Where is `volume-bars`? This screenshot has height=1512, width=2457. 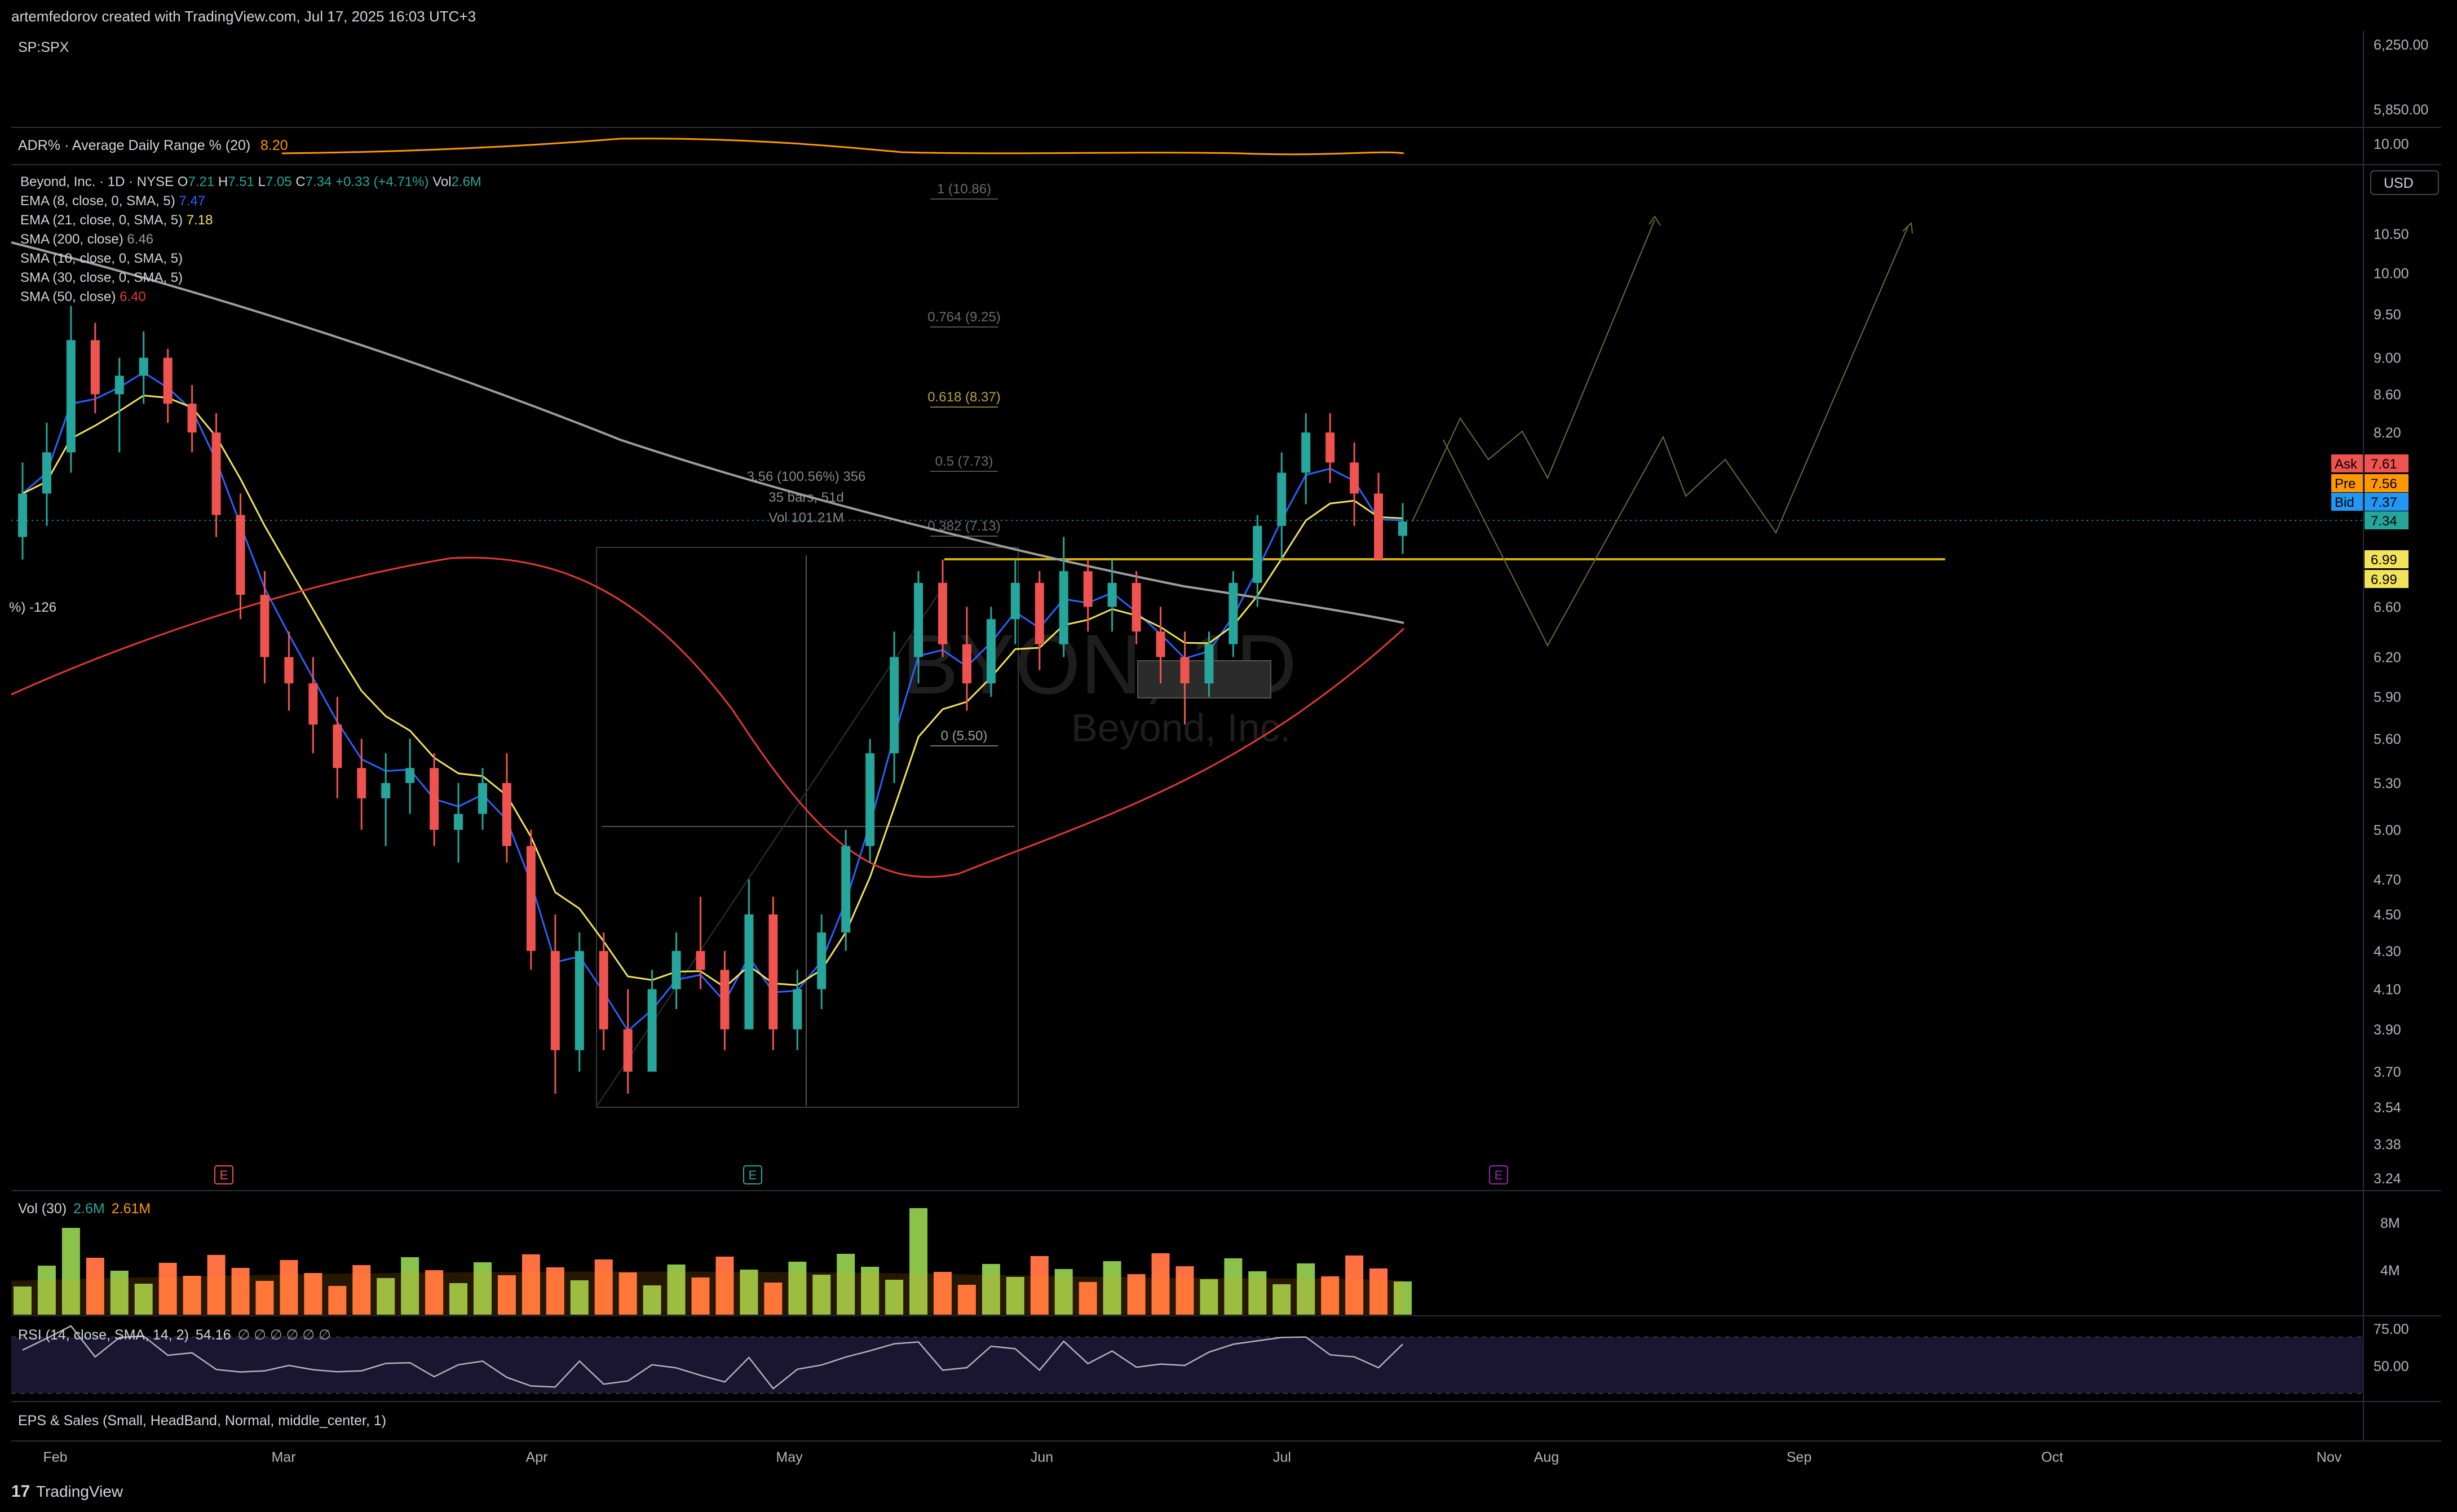 volume-bars is located at coordinates (712, 1261).